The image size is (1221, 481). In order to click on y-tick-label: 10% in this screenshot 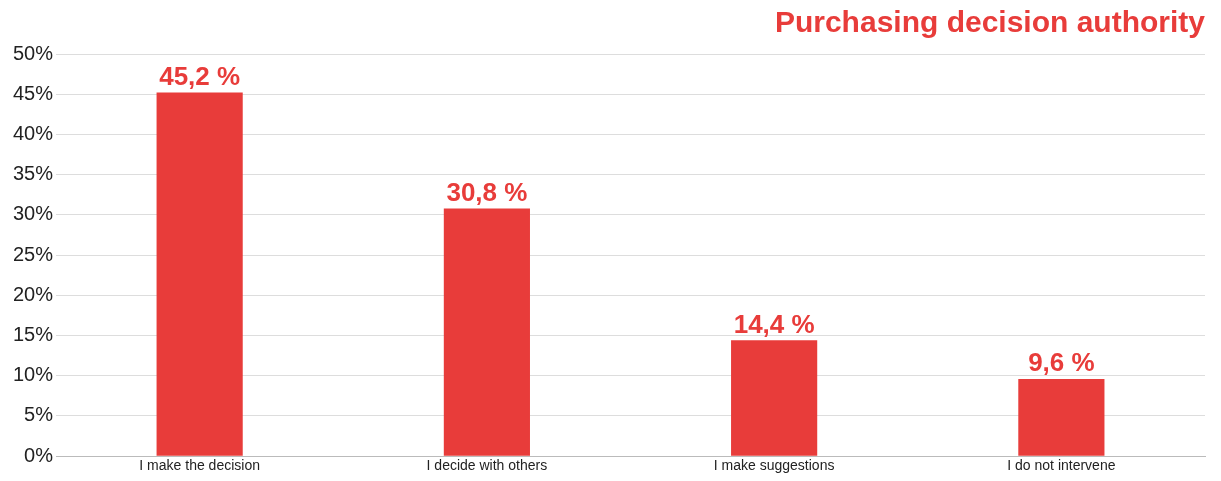, I will do `click(33, 374)`.